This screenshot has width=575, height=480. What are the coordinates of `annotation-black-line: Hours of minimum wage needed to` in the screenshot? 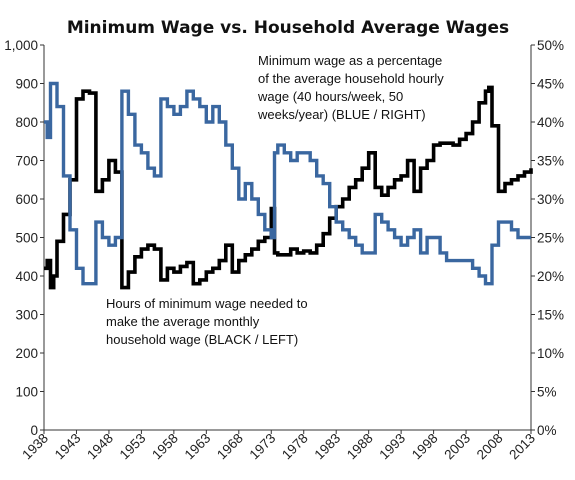 It's located at (207, 303).